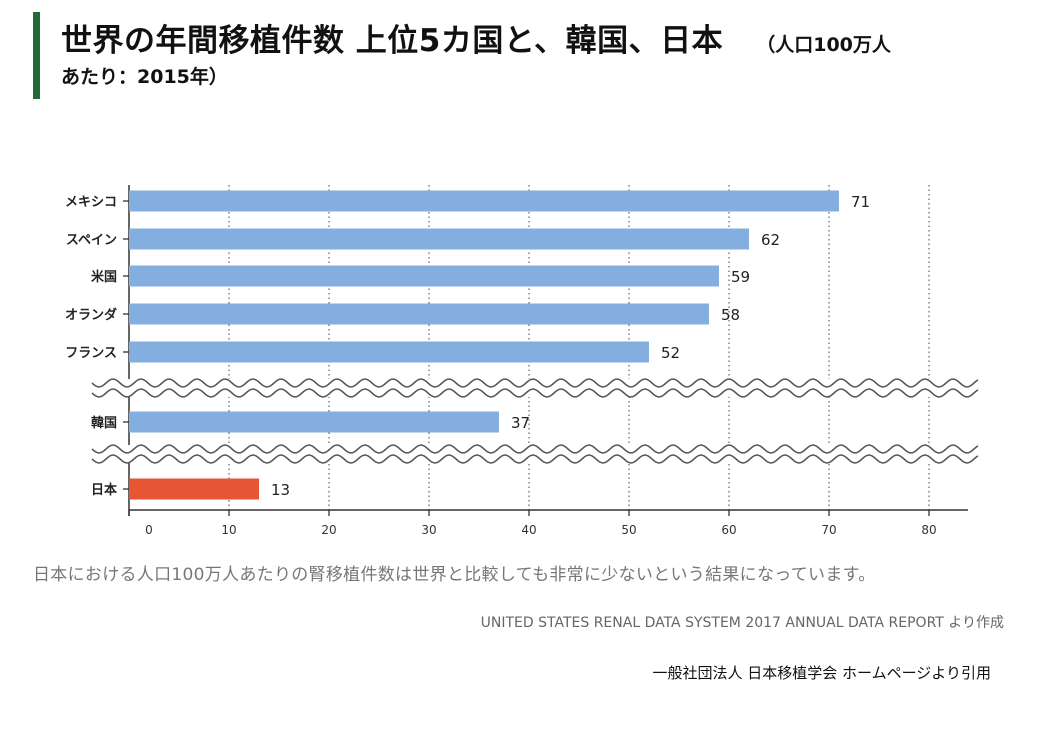 This screenshot has height=747, width=1041. I want to click on x-tick-label: 40, so click(528, 530).